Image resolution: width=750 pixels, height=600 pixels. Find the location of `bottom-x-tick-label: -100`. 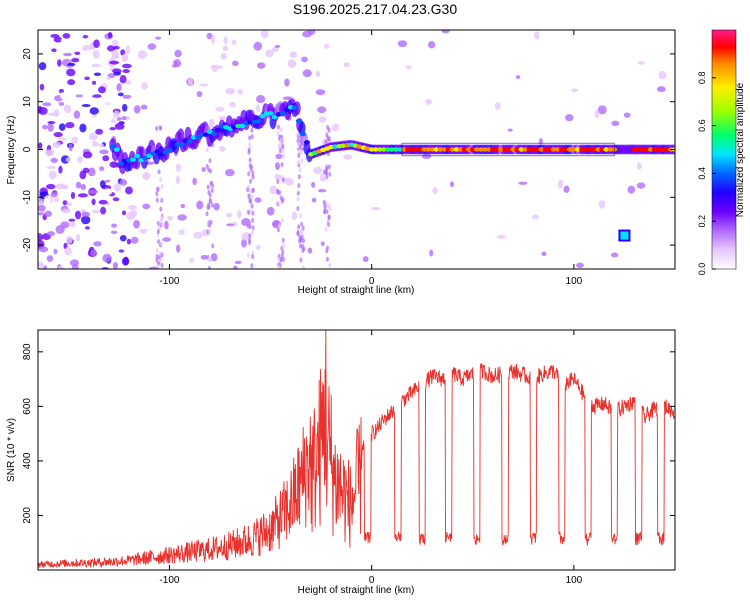

bottom-x-tick-label: -100 is located at coordinates (169, 580).